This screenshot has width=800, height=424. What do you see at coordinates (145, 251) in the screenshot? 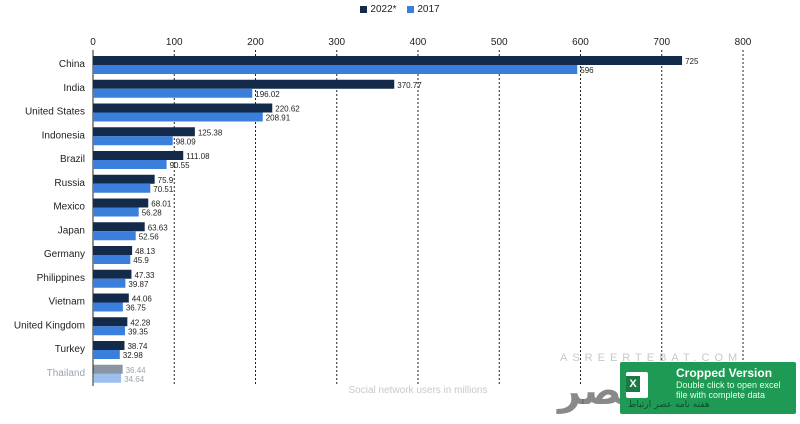
I see `data-label: 48.13` at bounding box center [145, 251].